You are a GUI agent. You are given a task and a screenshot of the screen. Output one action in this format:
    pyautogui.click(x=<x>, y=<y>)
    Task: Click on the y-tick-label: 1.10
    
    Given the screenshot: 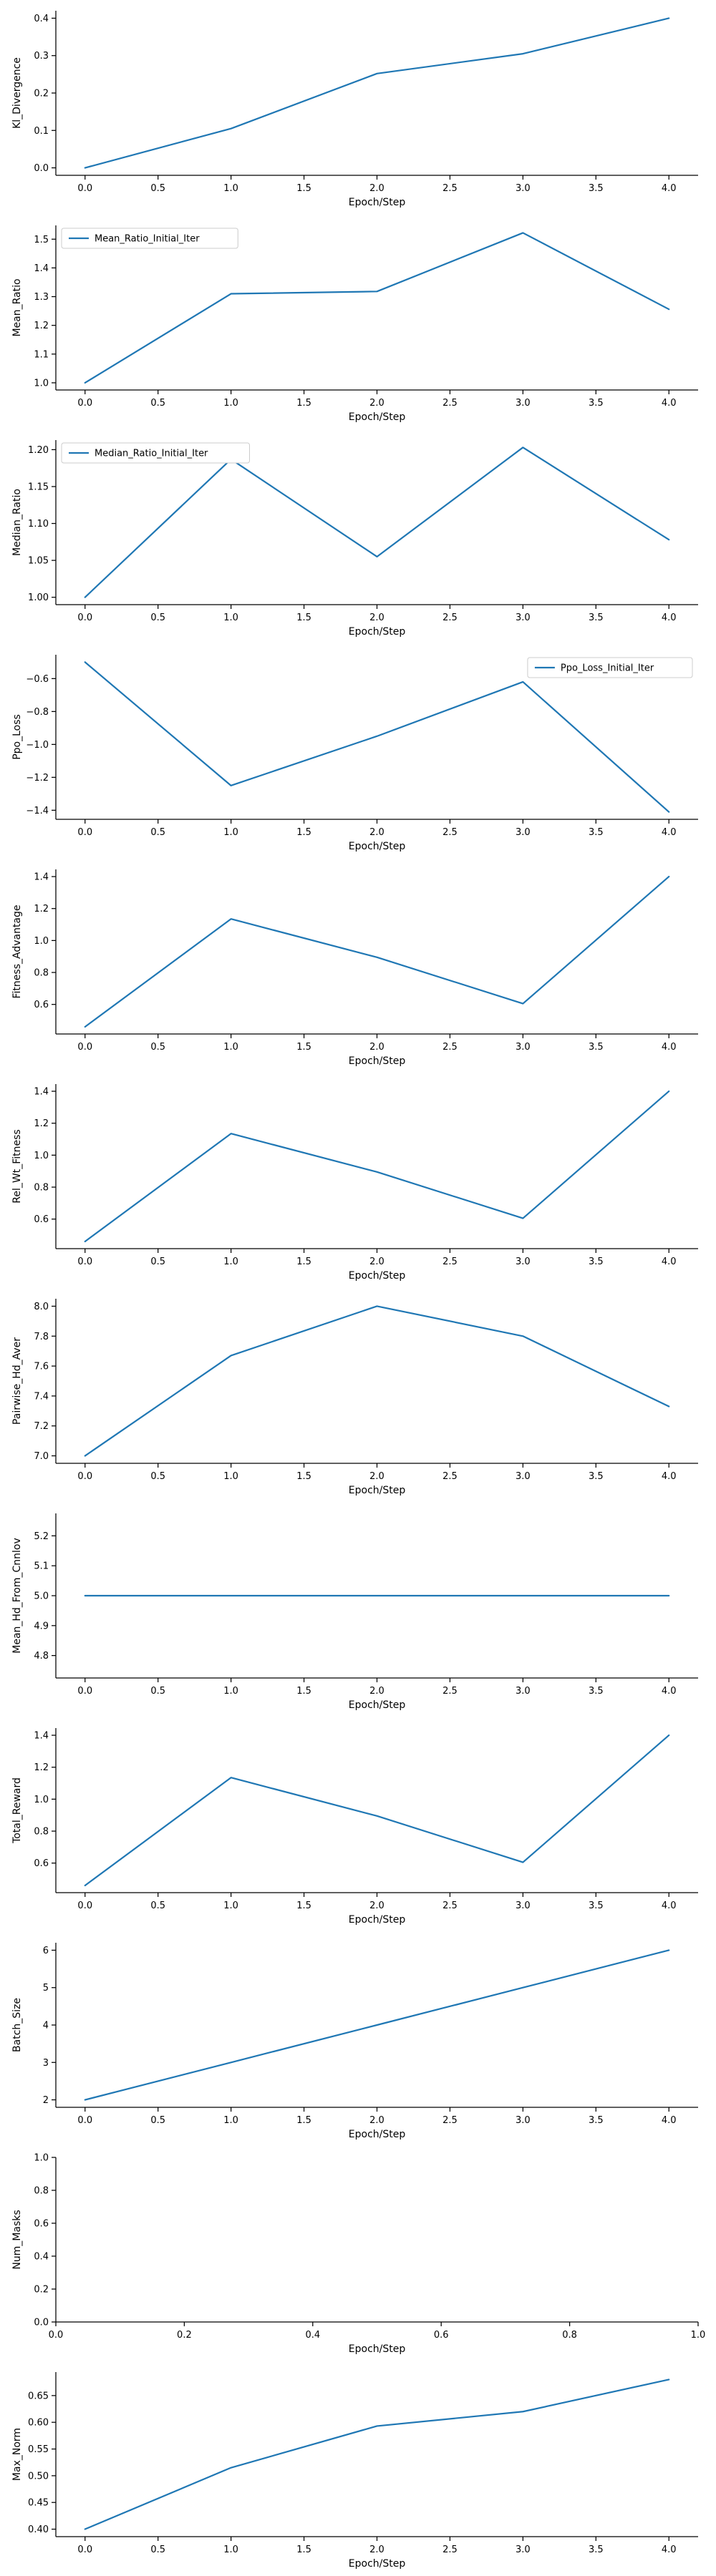 What is the action you would take?
    pyautogui.click(x=38, y=524)
    